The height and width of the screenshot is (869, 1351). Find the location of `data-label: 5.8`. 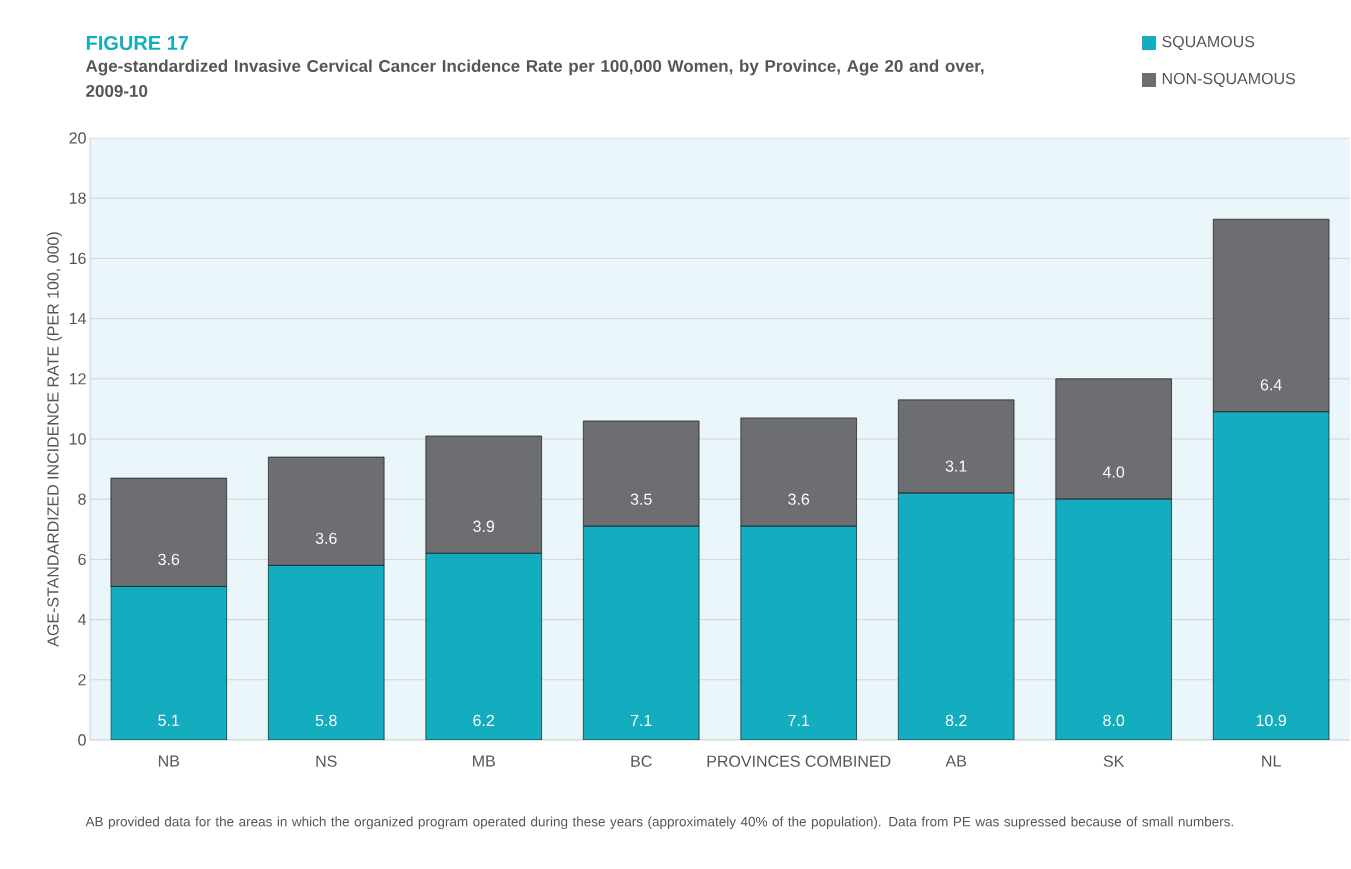

data-label: 5.8 is located at coordinates (326, 720).